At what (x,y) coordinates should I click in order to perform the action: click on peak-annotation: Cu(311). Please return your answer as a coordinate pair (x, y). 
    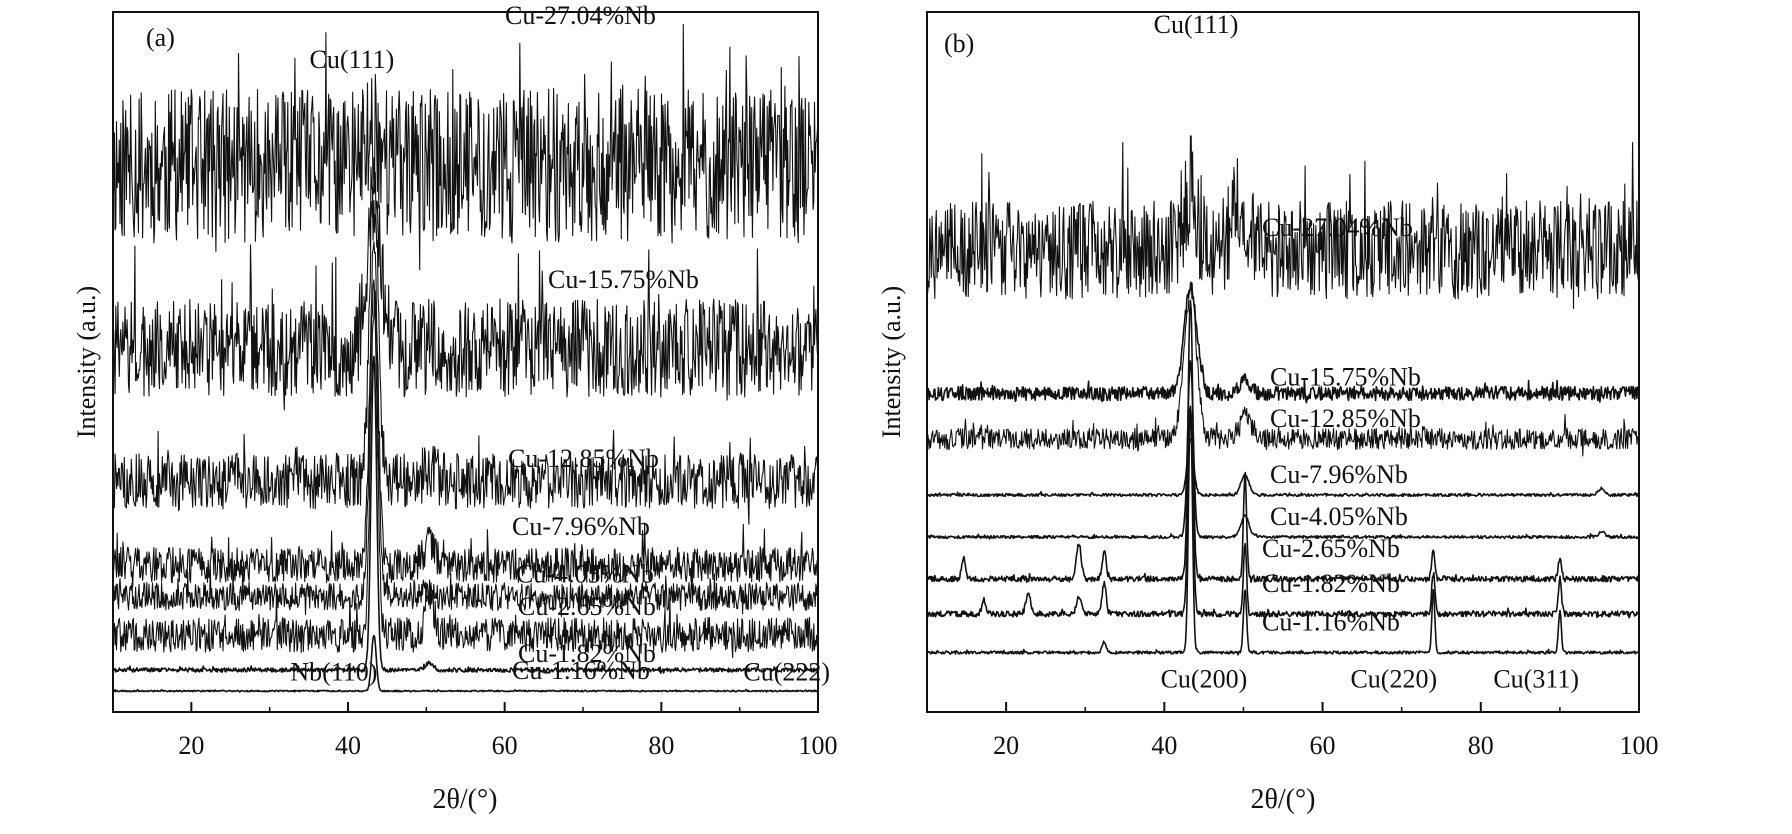
    Looking at the image, I should click on (1536, 679).